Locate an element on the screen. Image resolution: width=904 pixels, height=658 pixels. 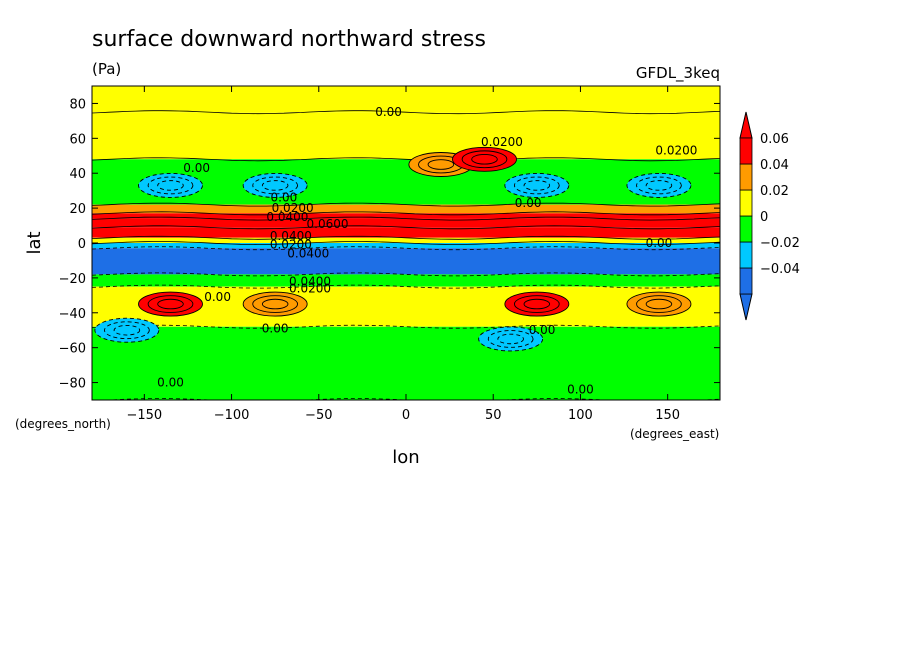
y-tick-label: −80 is located at coordinates (72, 384).